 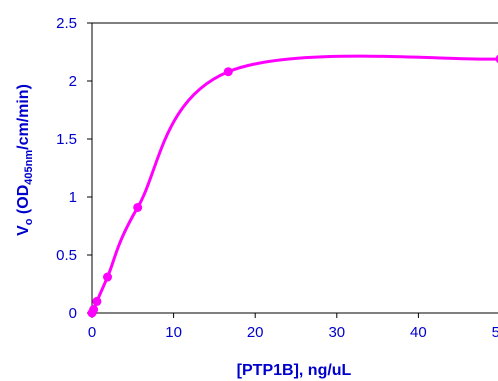 I want to click on x-tick-label: 10, so click(x=173, y=332).